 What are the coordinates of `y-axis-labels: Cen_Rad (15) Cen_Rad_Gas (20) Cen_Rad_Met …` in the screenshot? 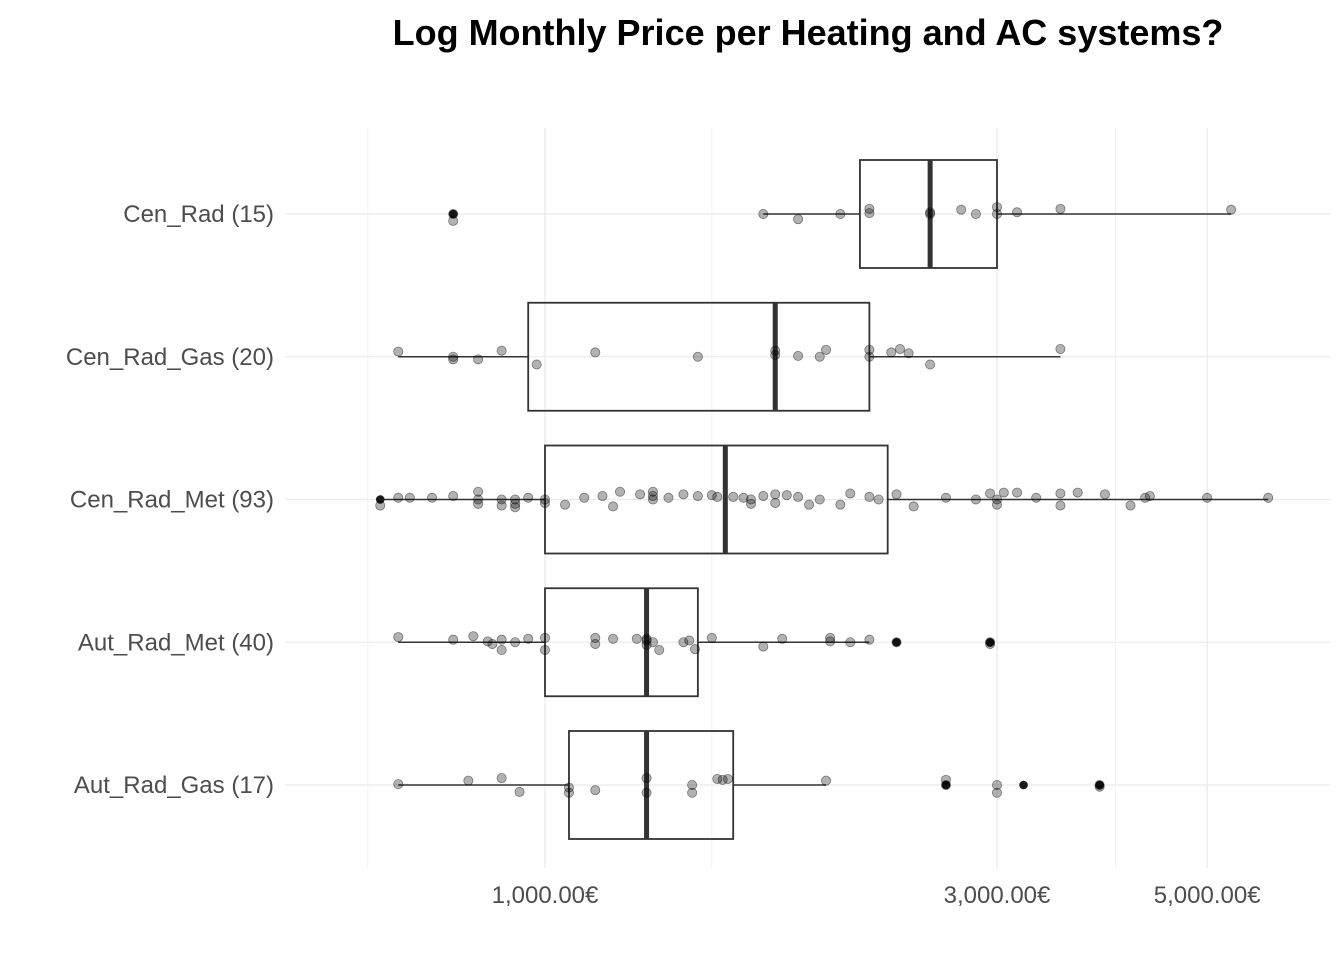 It's located at (170, 500).